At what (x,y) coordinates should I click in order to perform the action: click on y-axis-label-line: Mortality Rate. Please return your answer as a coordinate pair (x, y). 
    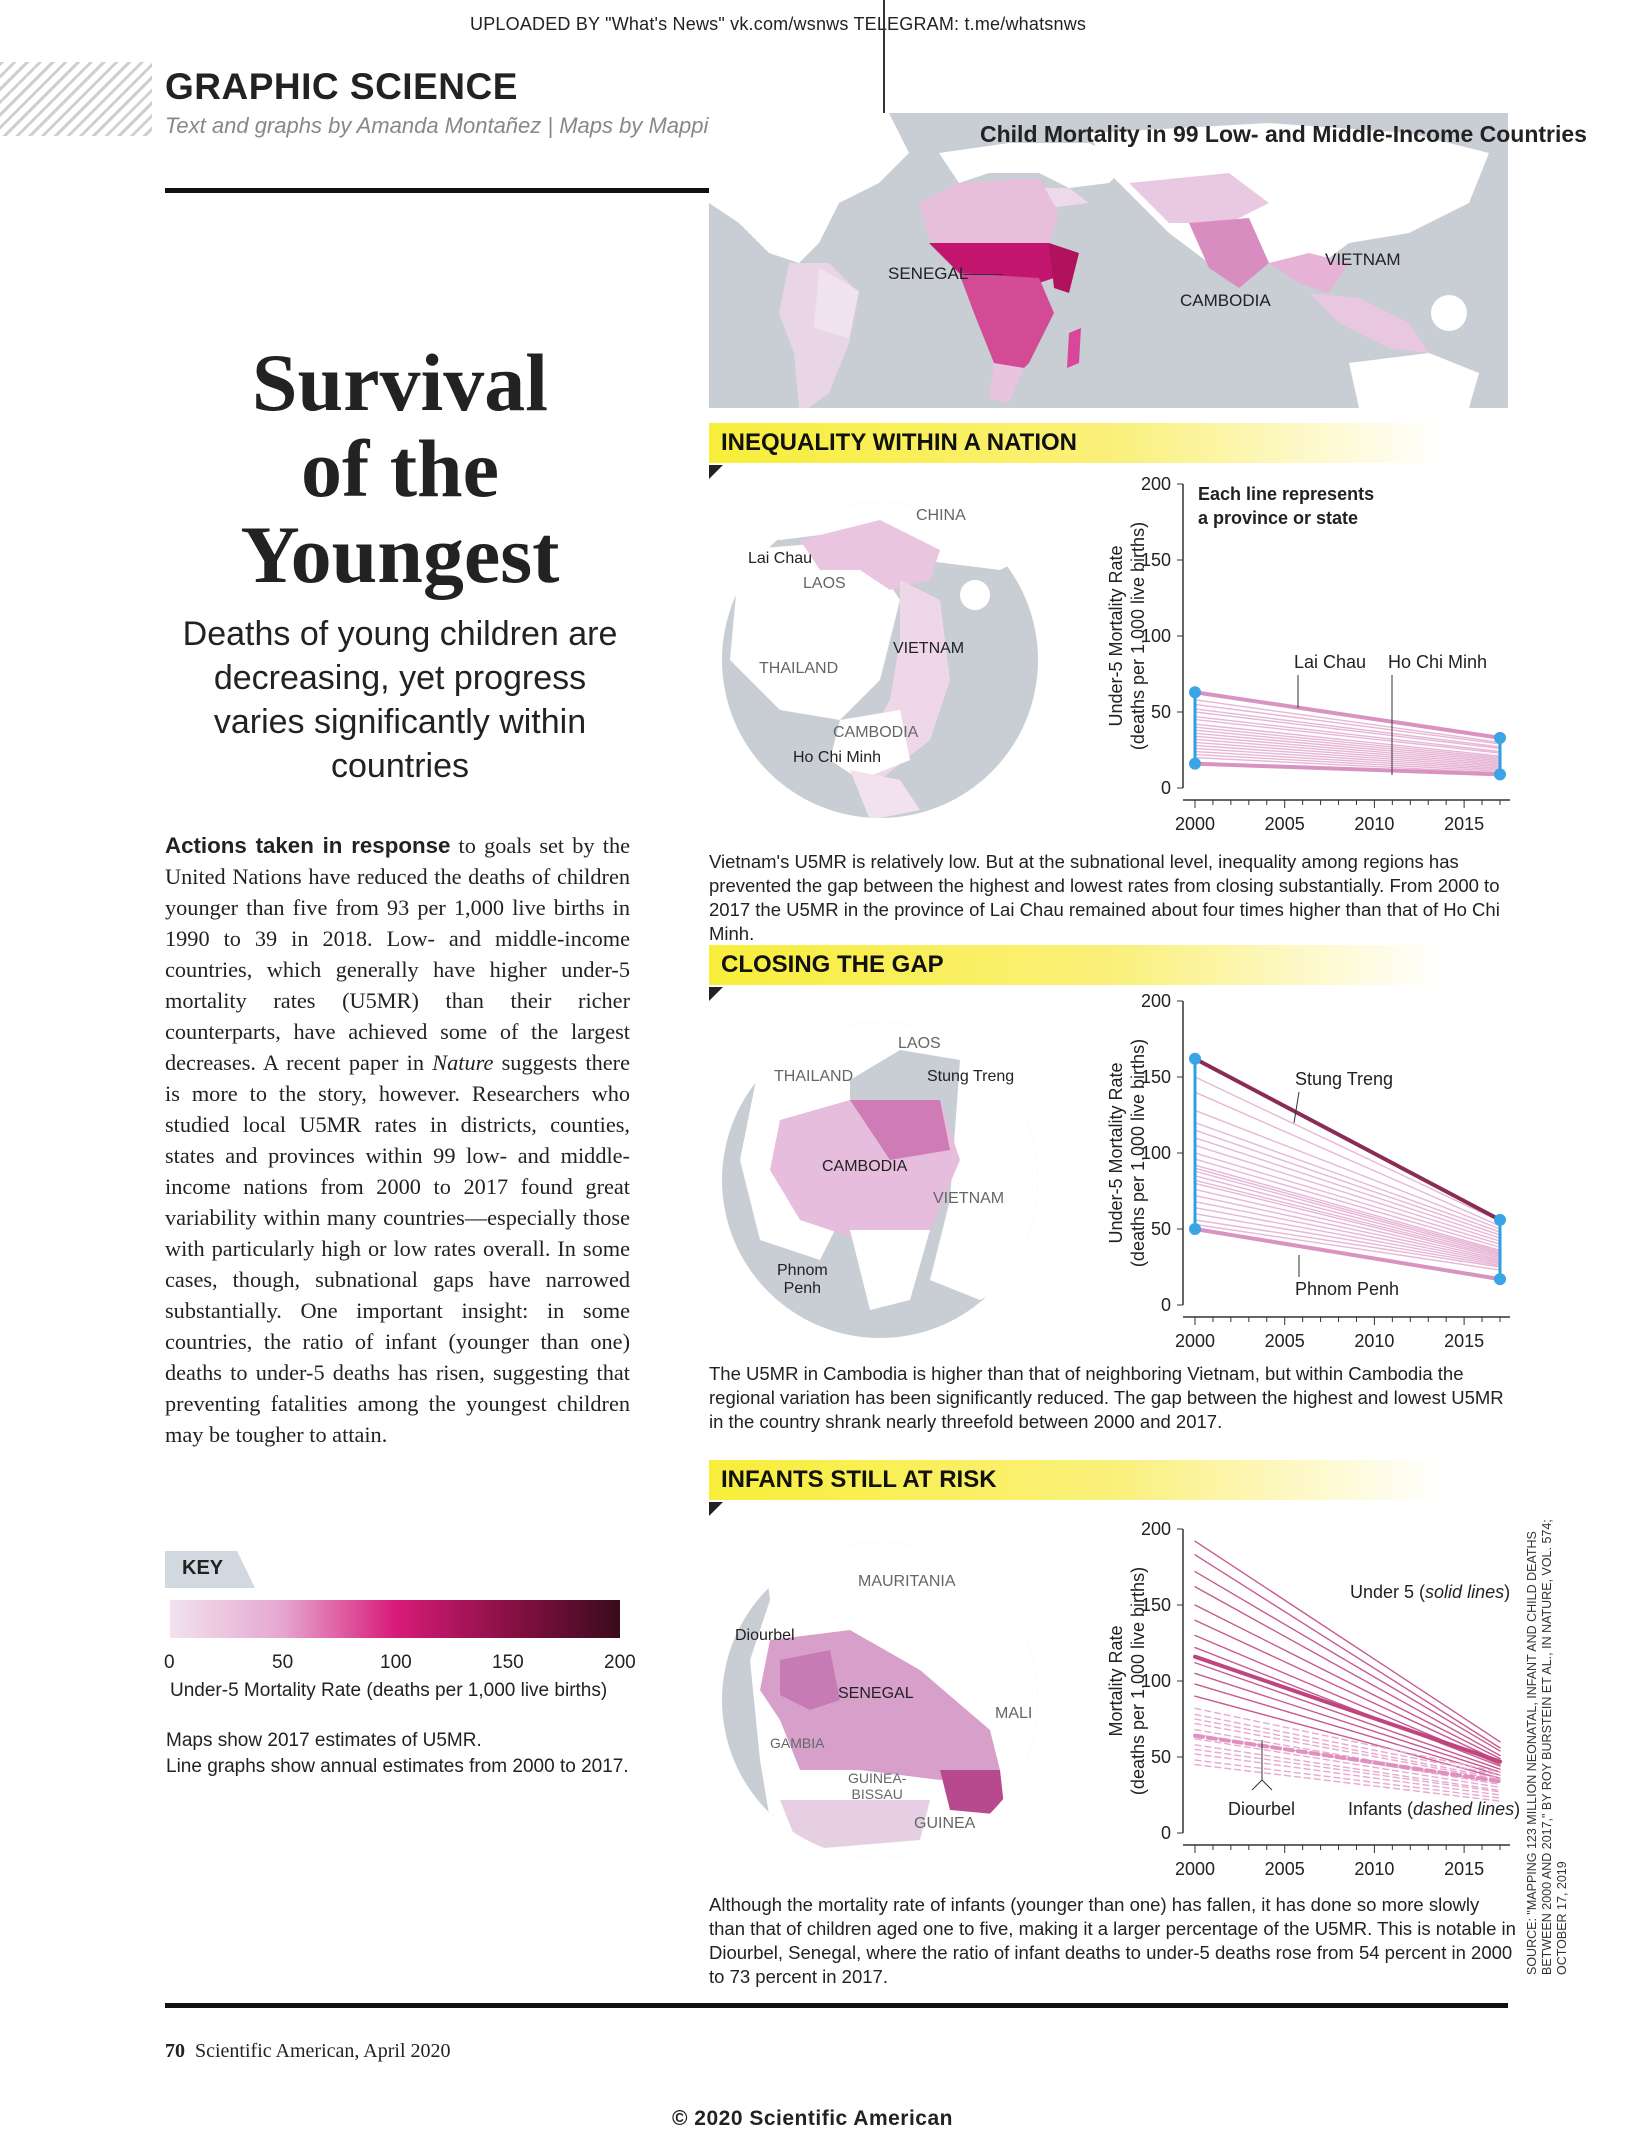
    Looking at the image, I should click on (1116, 1680).